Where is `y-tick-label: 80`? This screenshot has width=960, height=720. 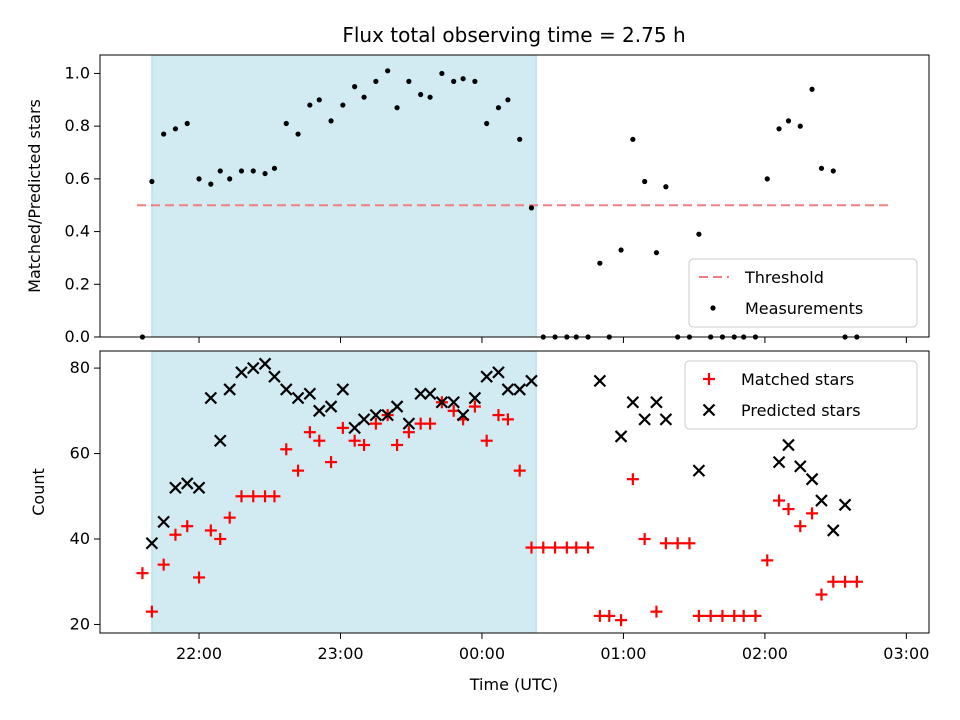
y-tick-label: 80 is located at coordinates (80, 367).